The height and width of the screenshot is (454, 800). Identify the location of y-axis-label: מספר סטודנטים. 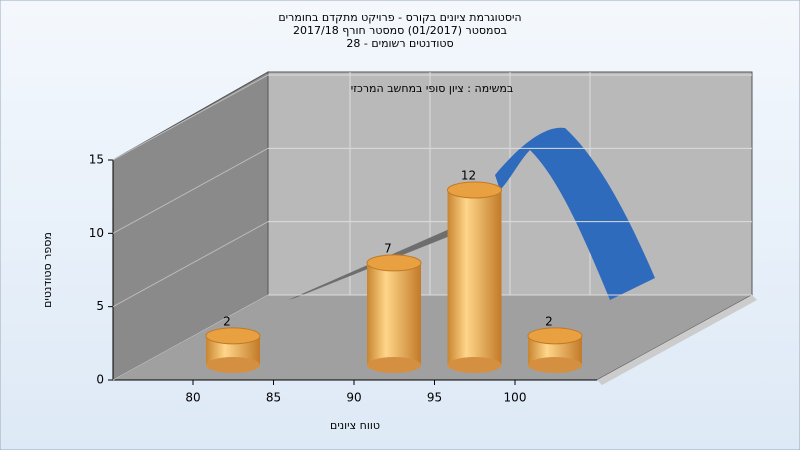
(47, 270).